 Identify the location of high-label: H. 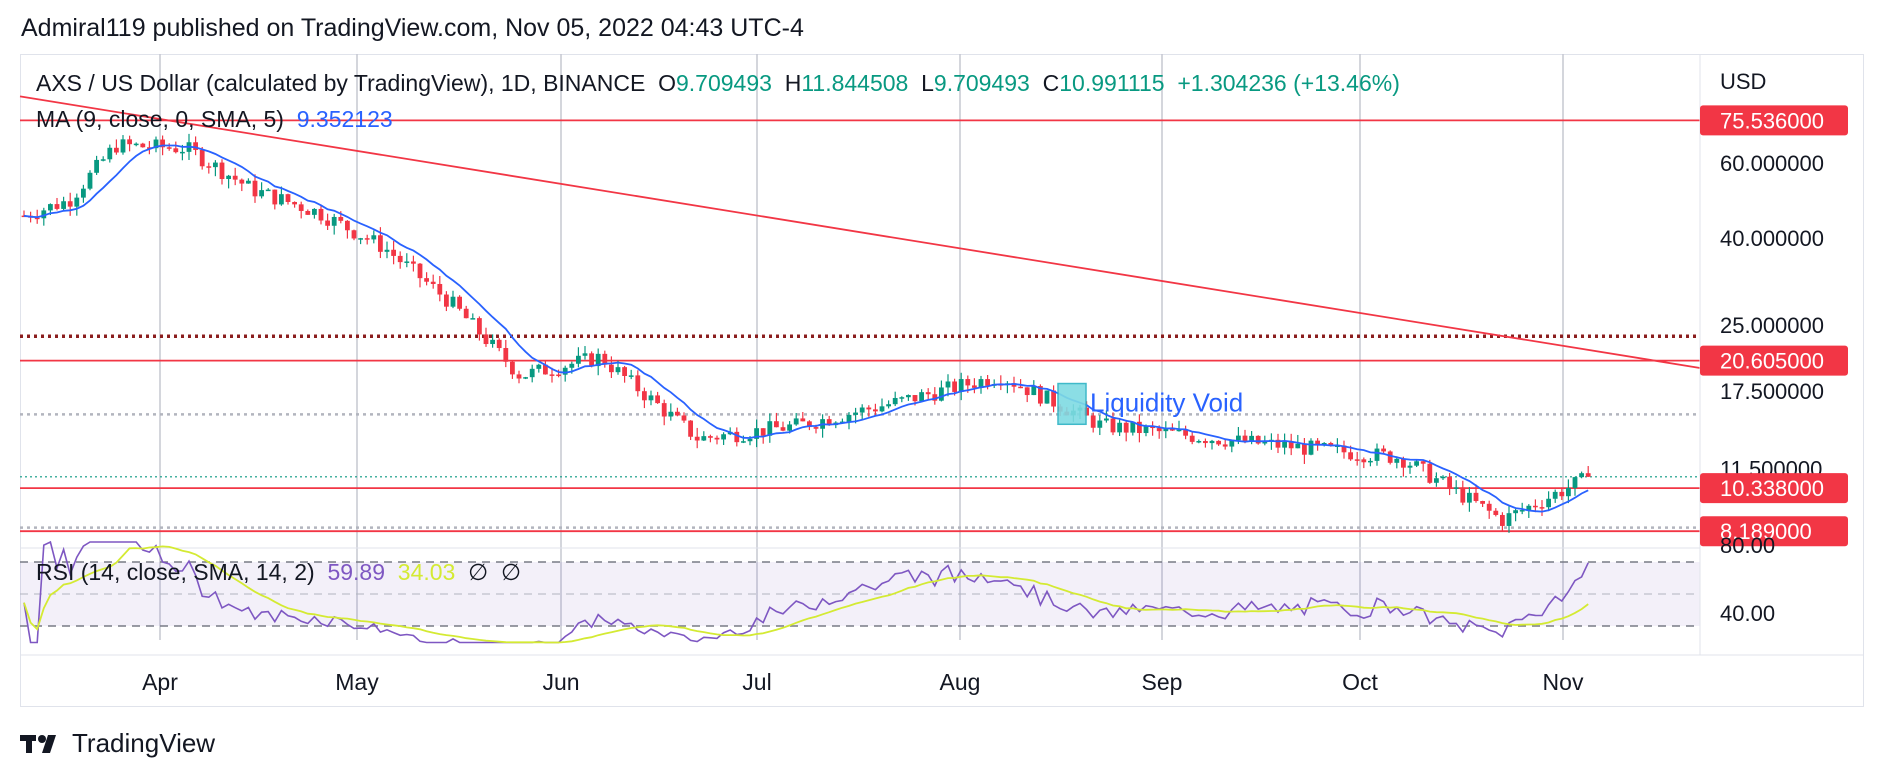
(793, 83).